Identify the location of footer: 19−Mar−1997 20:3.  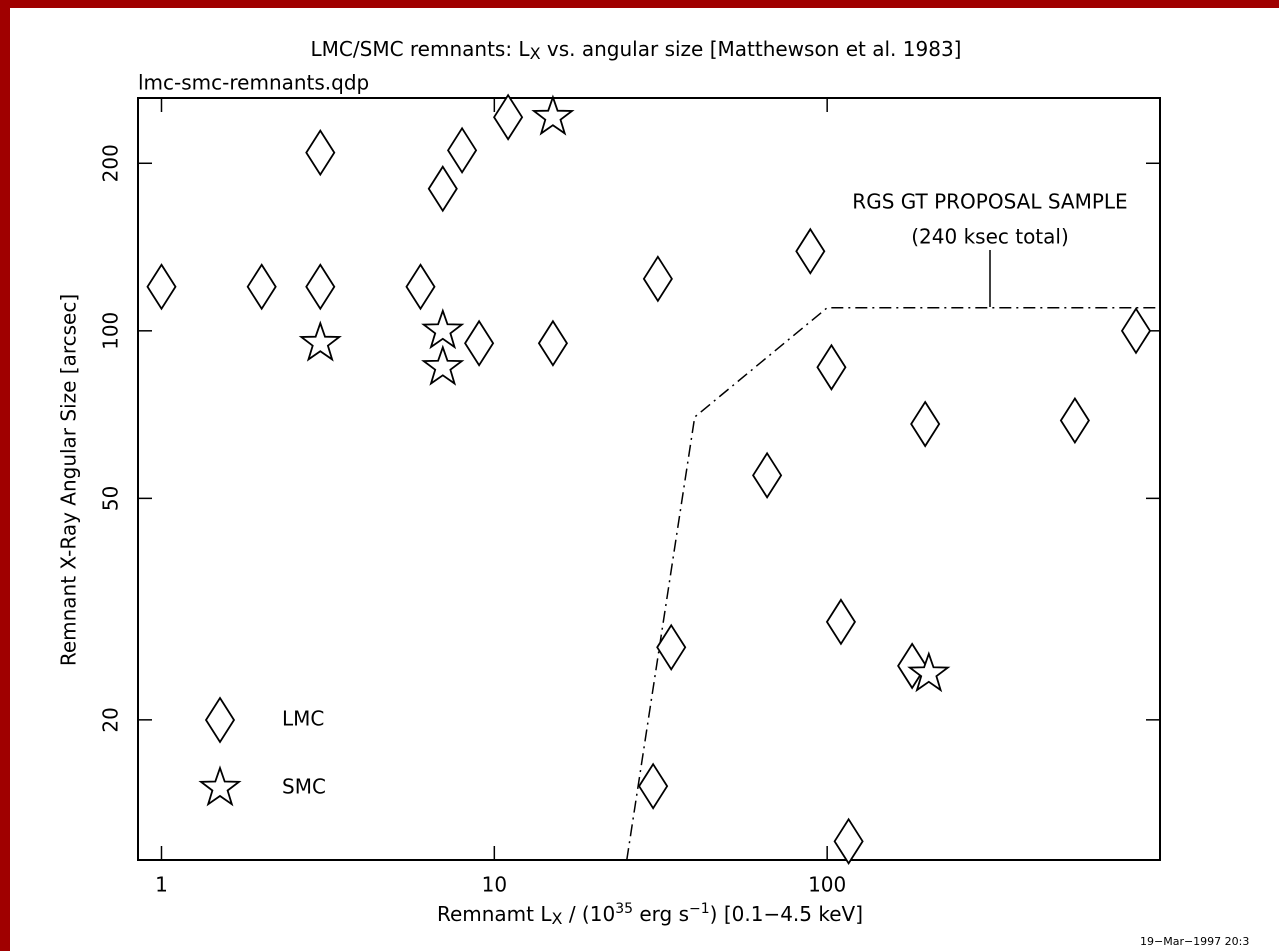
(1194, 941).